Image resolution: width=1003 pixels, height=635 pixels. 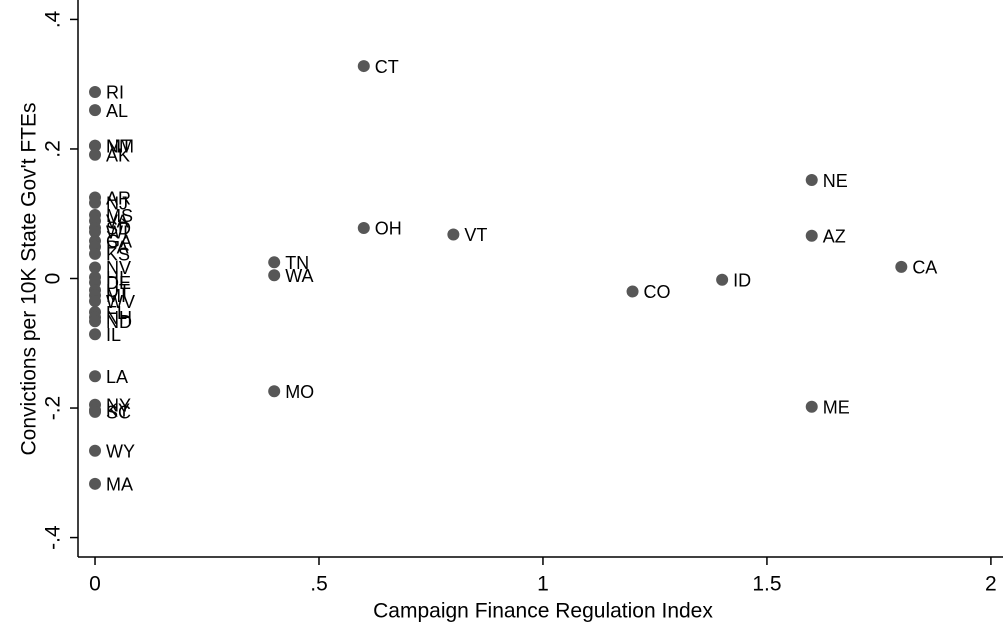 What do you see at coordinates (657, 292) in the screenshot?
I see `point-label: CO` at bounding box center [657, 292].